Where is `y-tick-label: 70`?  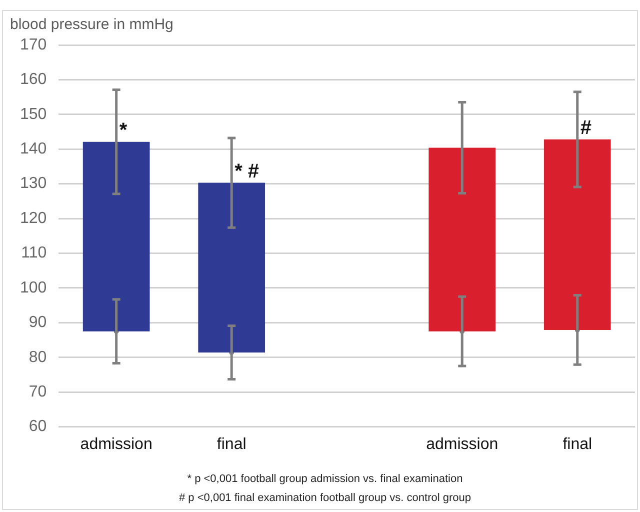 y-tick-label: 70 is located at coordinates (37, 391).